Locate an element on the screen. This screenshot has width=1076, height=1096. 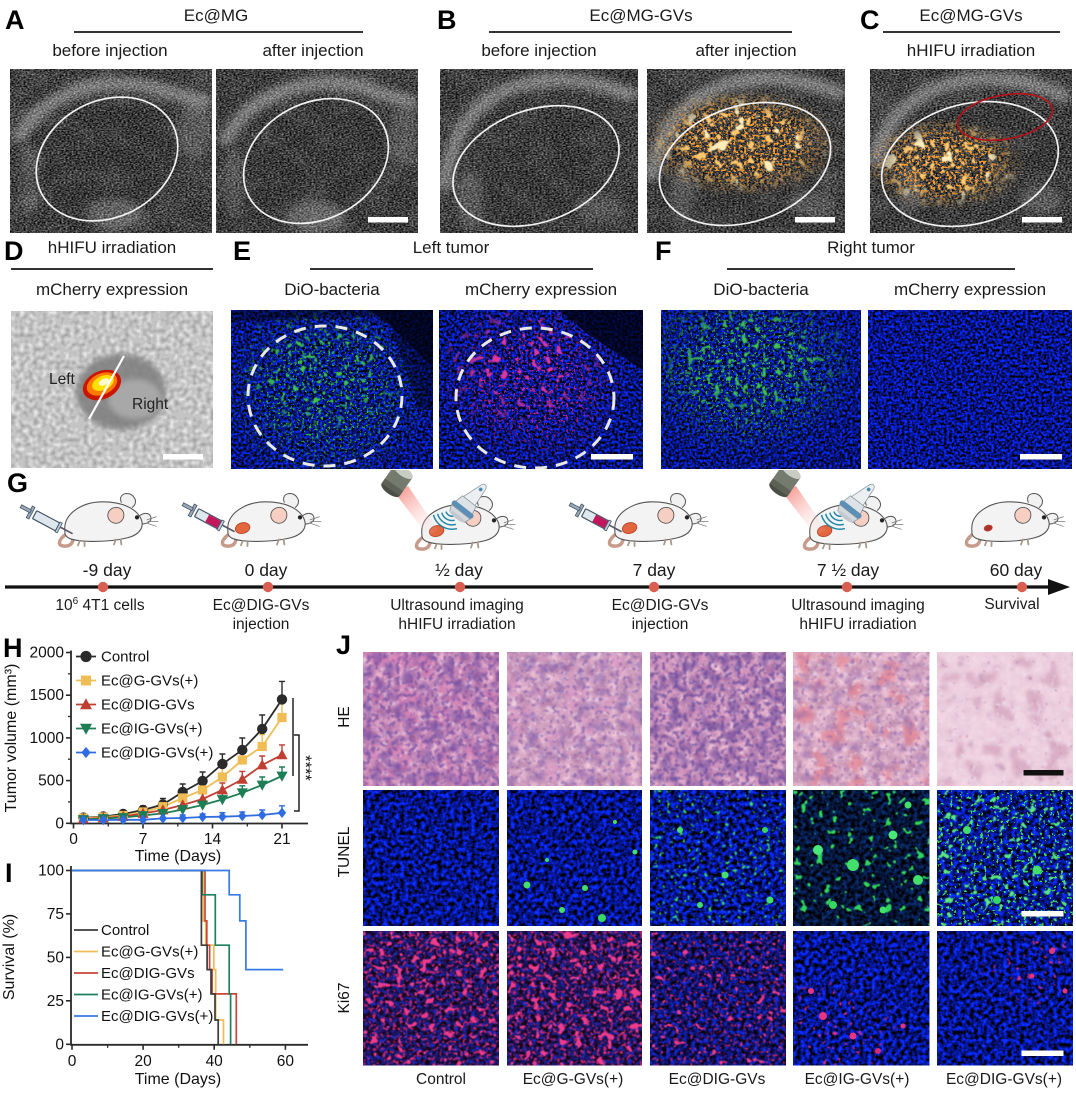
svg-text: 500 is located at coordinates (51, 781).